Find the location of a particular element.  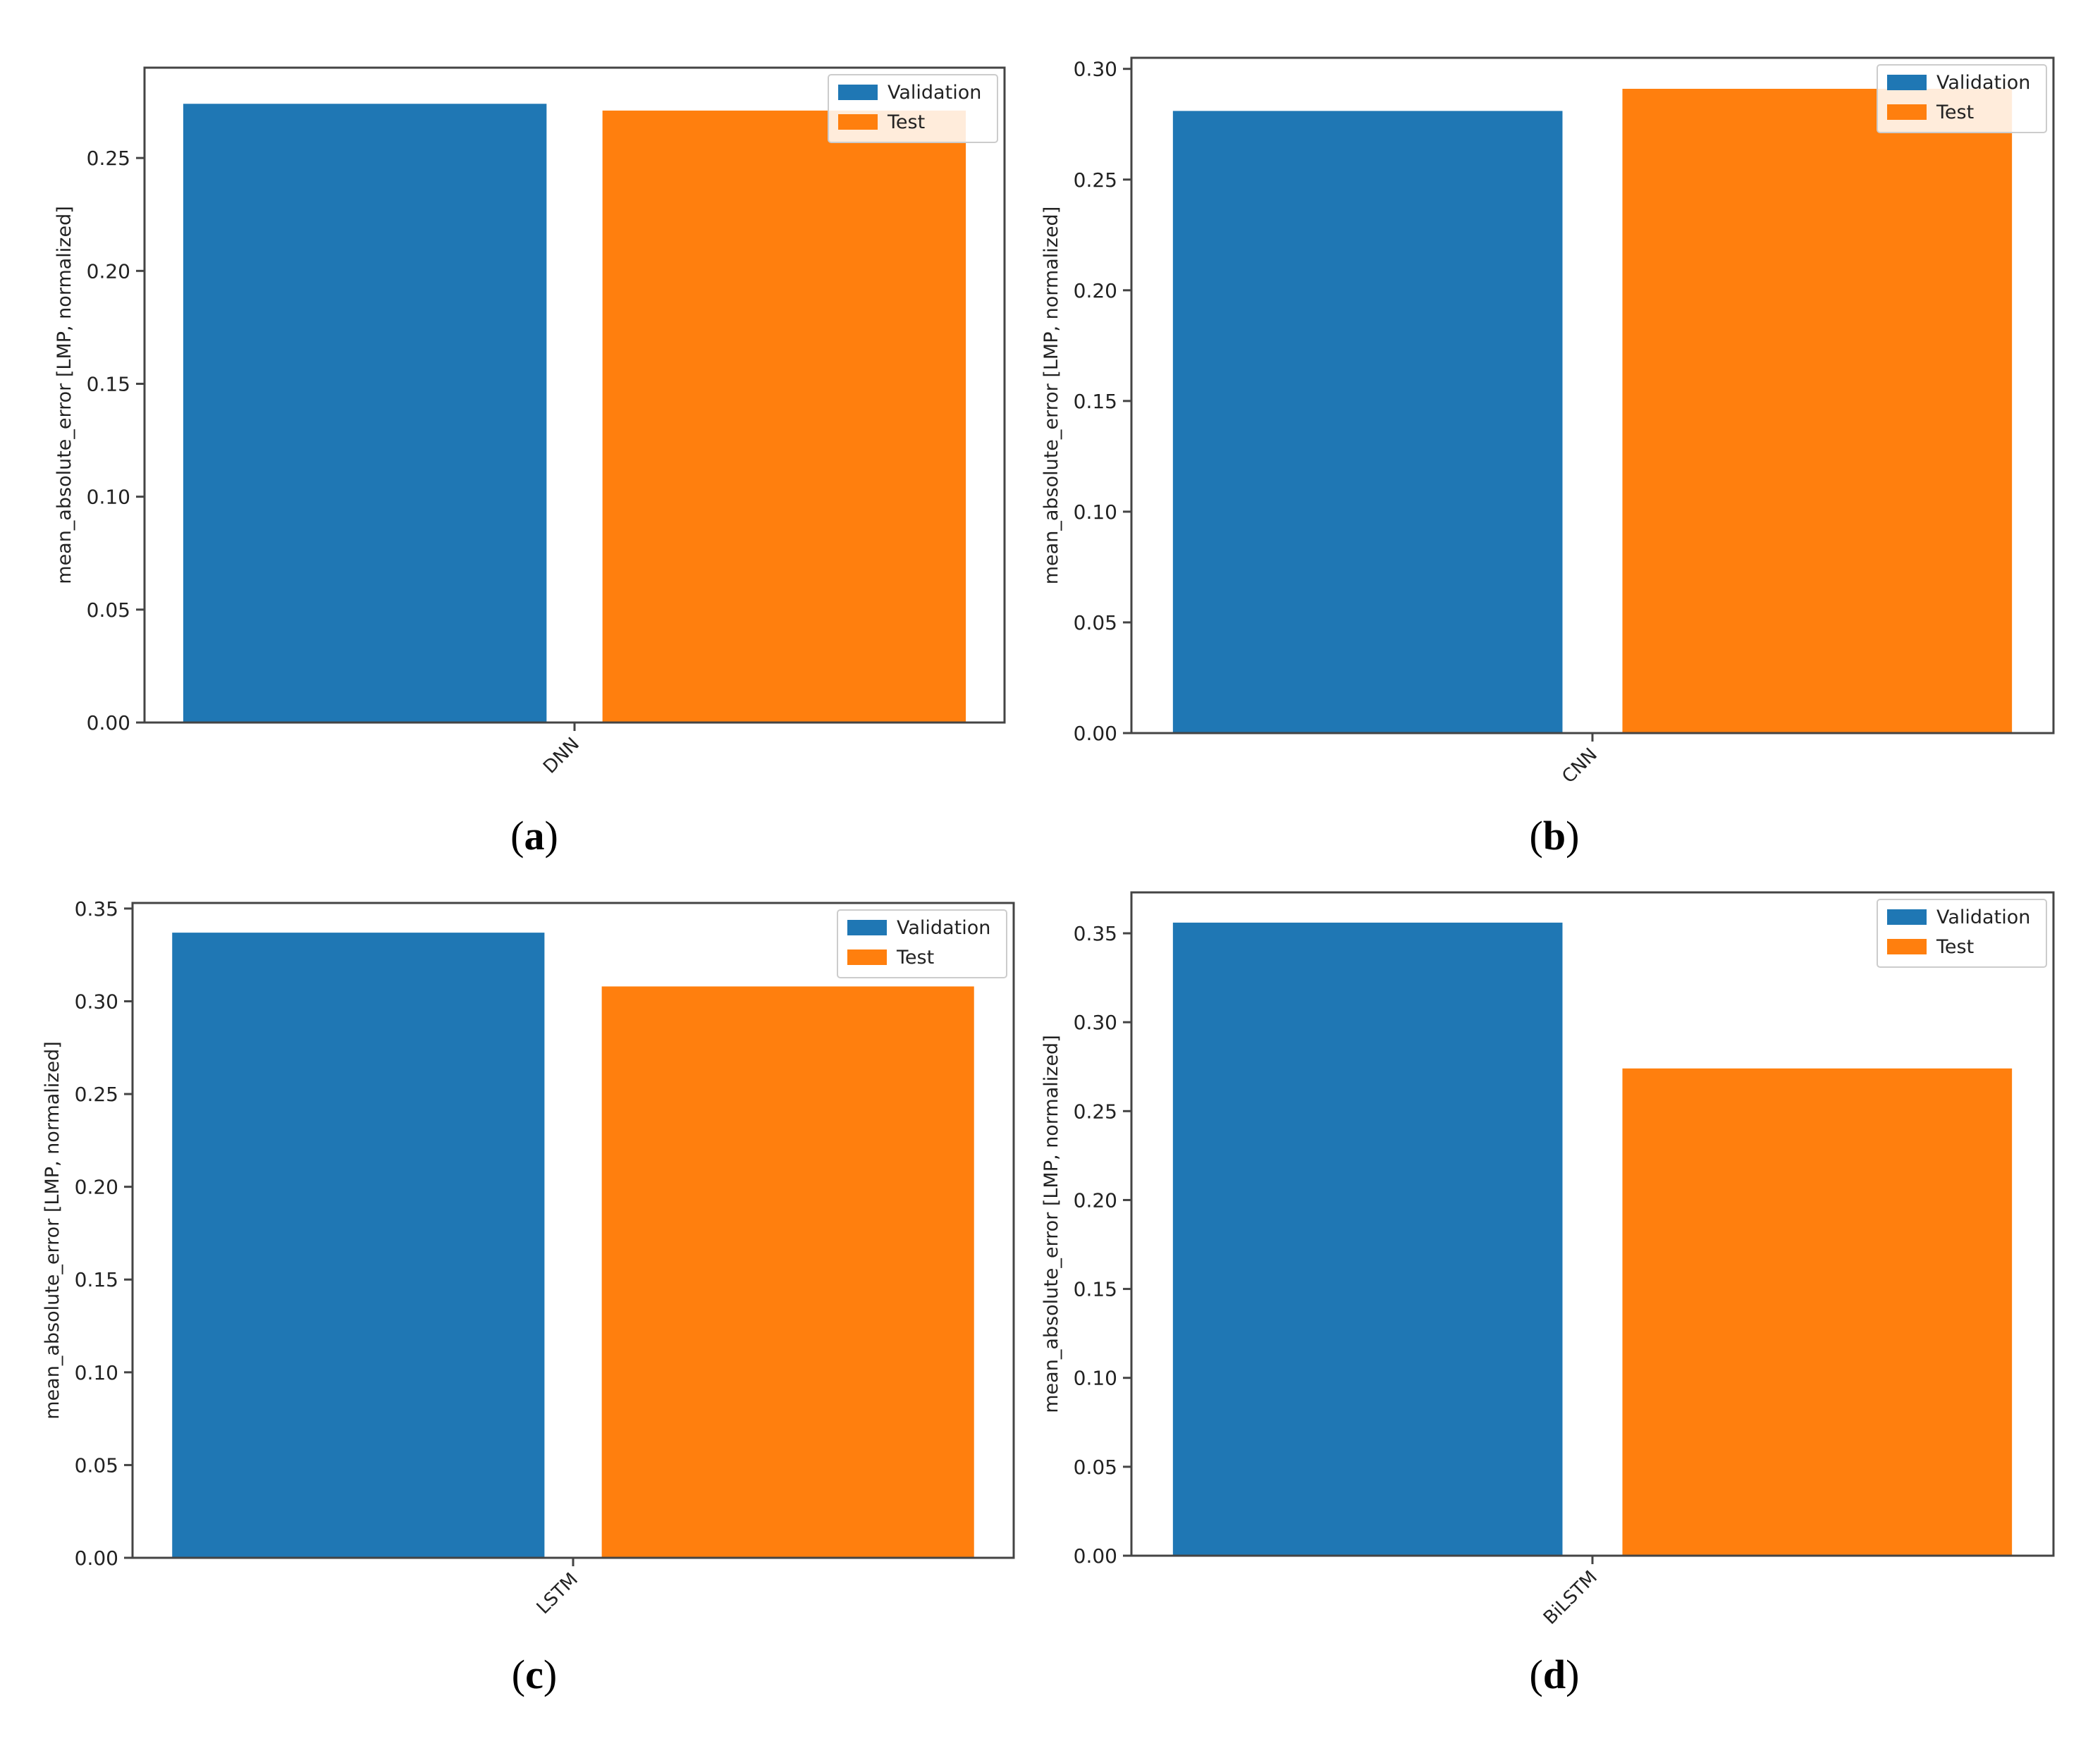

panel-caption: (c) is located at coordinates (534, 1675).